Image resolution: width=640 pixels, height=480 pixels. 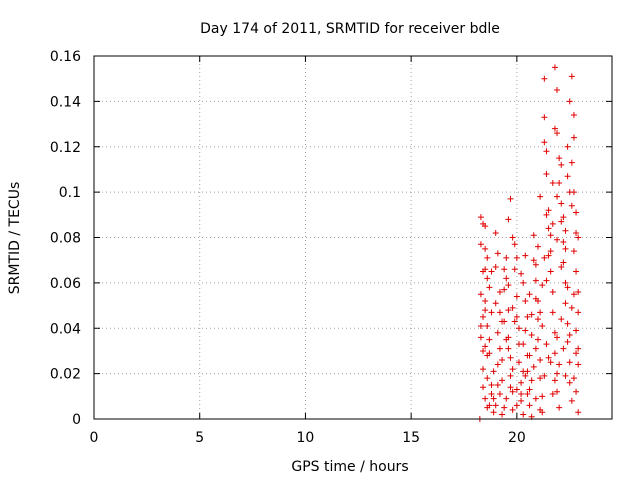 I want to click on y-tick-label: 0.04, so click(x=65, y=329).